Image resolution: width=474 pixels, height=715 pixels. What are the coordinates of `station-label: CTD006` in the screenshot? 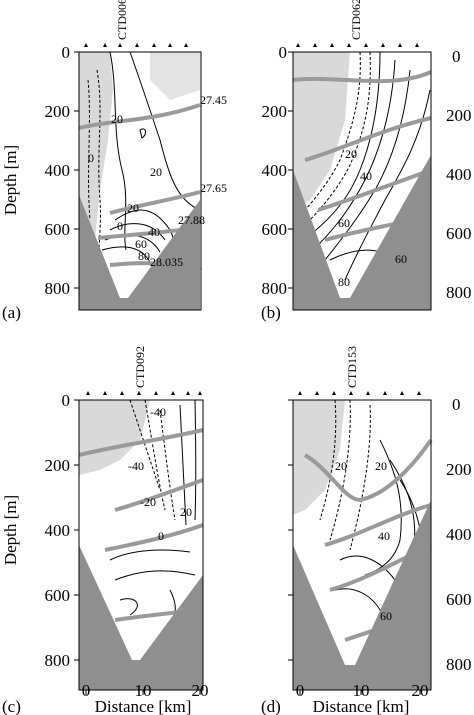 It's located at (122, 20).